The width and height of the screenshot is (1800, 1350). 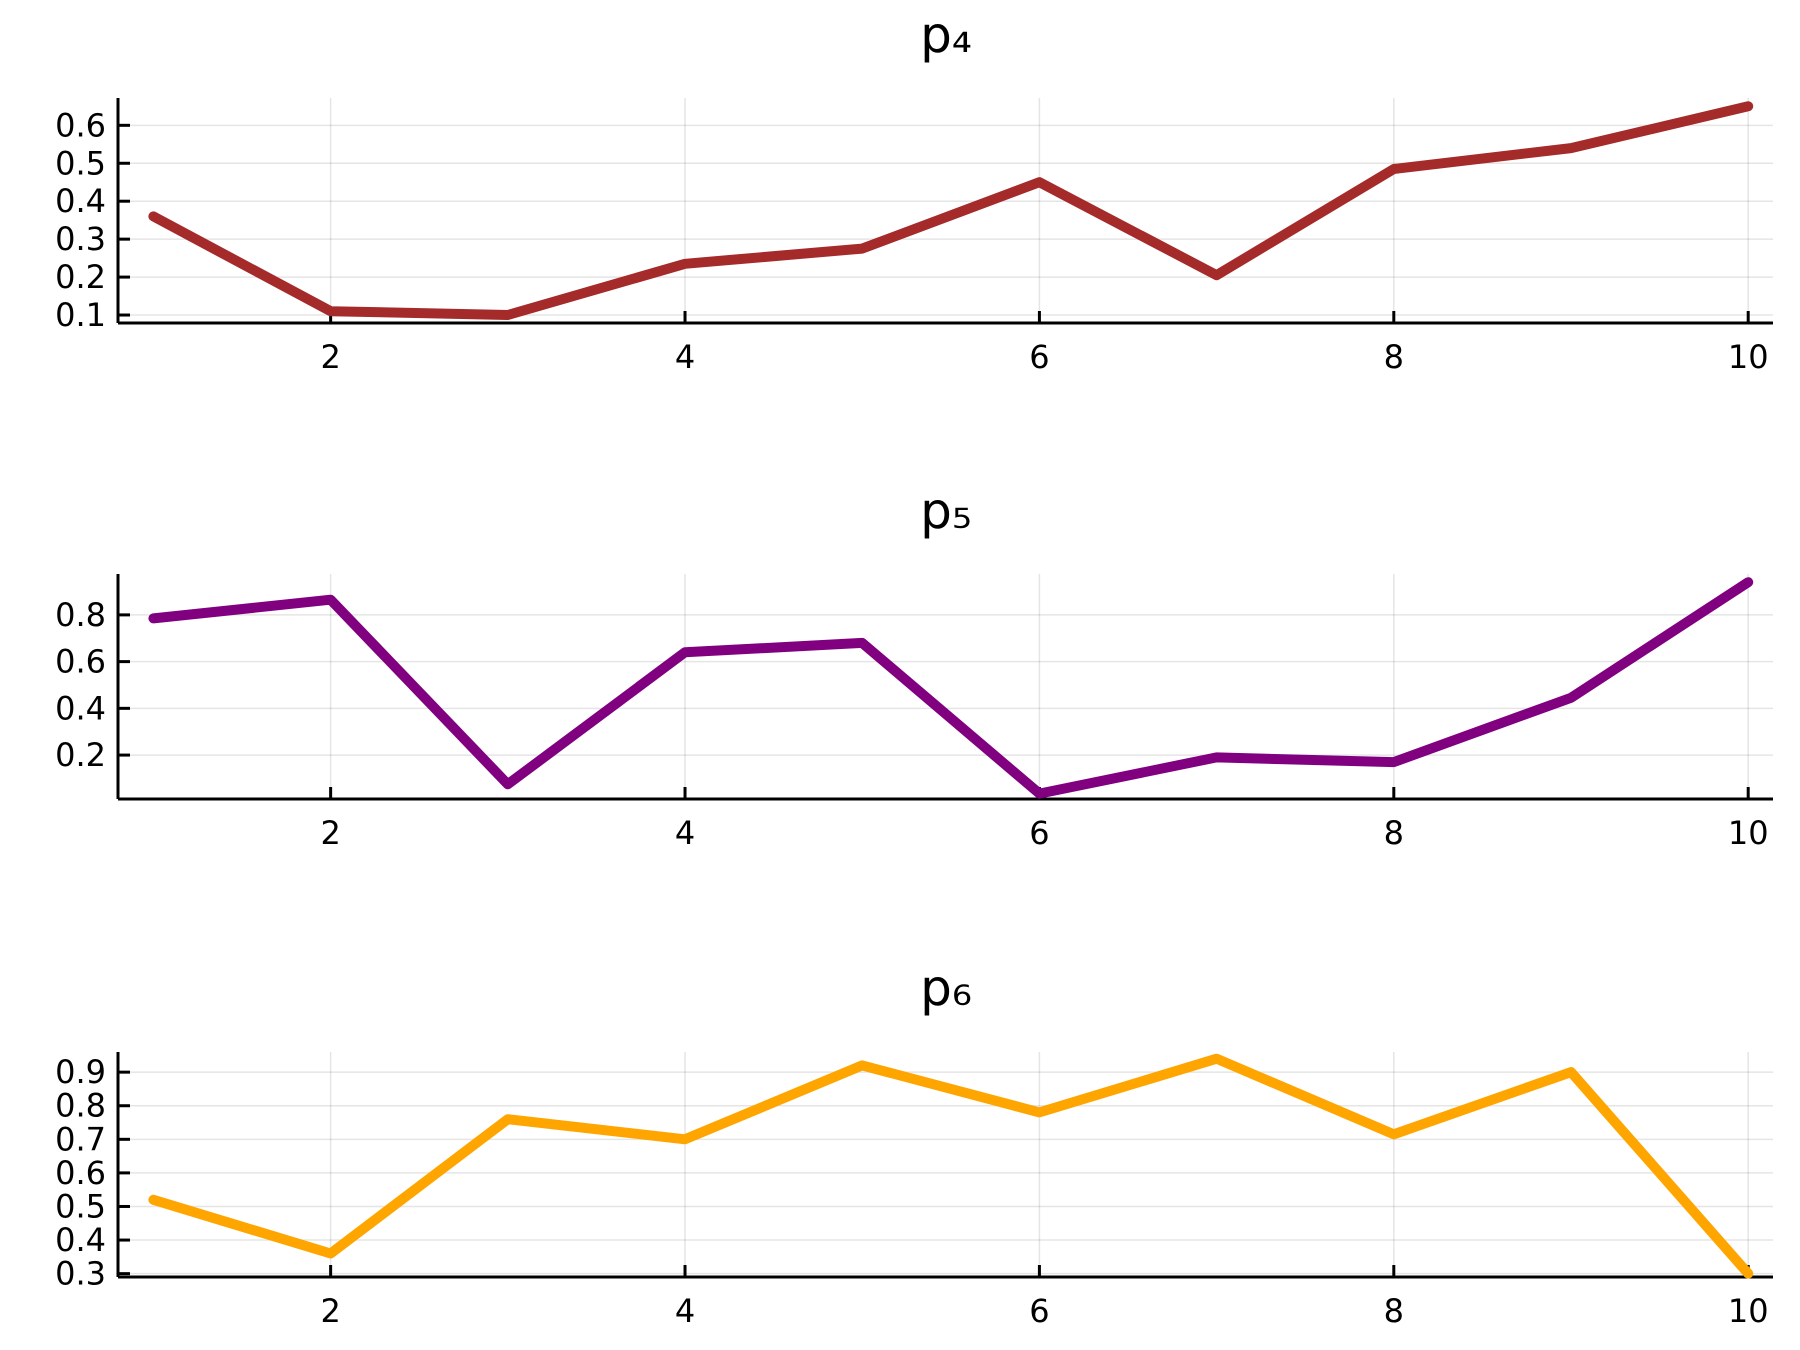 I want to click on subplot-title: p₅, so click(x=946, y=511).